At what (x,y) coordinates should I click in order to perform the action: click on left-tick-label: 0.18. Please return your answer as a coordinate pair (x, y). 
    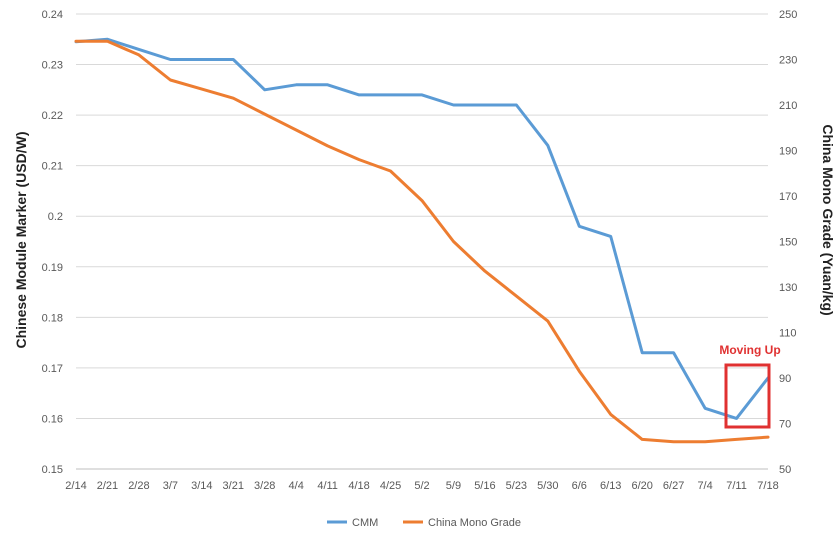
    Looking at the image, I should click on (52, 318).